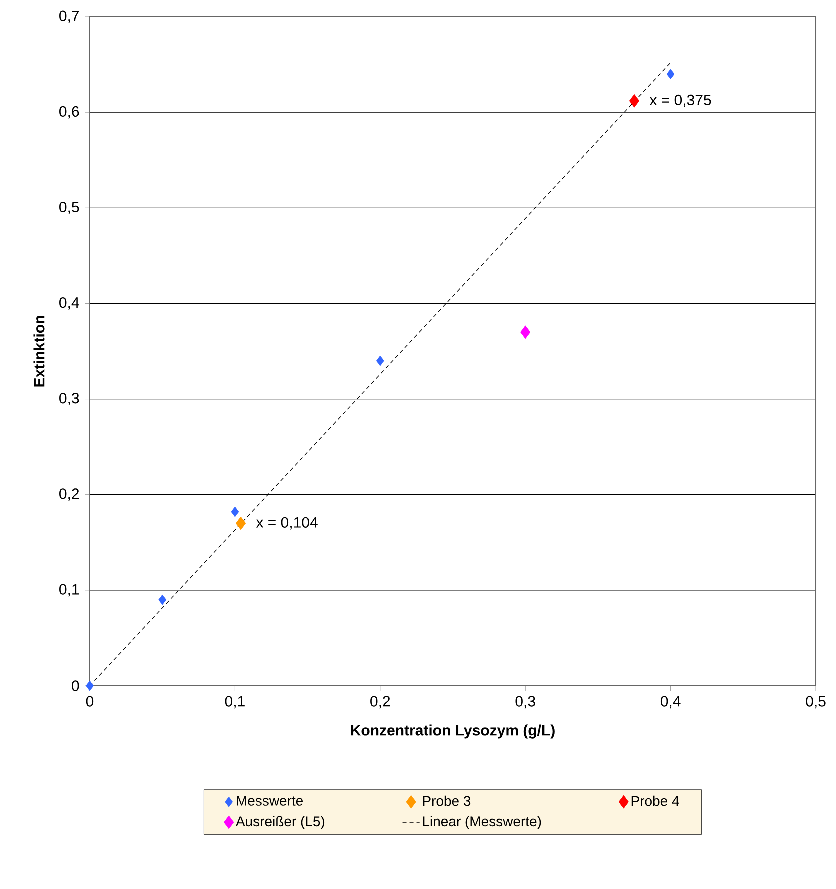 This screenshot has width=836, height=889. Describe the element at coordinates (270, 801) in the screenshot. I see `legend-label: Messwerte` at that location.